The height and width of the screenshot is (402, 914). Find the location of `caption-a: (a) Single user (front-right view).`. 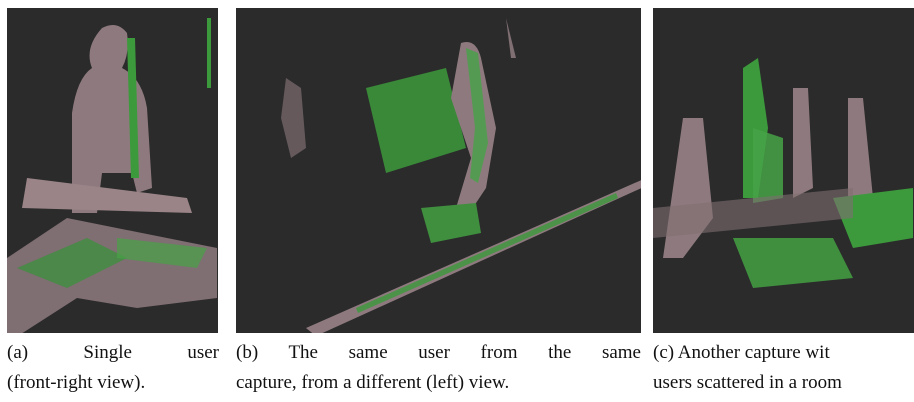

caption-a: (a) Single user (front-right view). is located at coordinates (113, 368).